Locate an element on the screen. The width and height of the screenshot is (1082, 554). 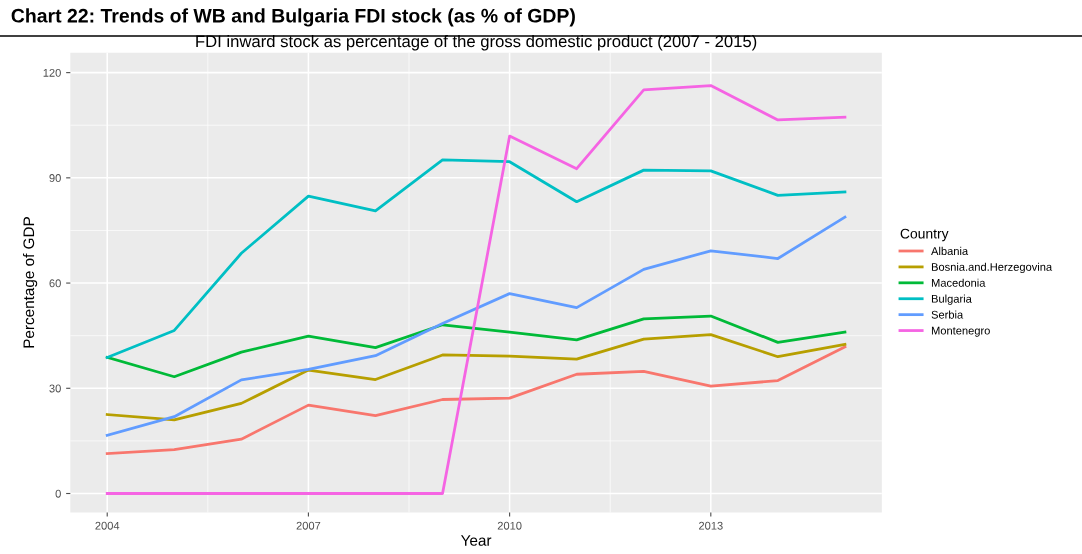
caption: Chart 22: Trends of WB and Bulgaria FDI stock (as % of GDP) is located at coordinates (293, 17).